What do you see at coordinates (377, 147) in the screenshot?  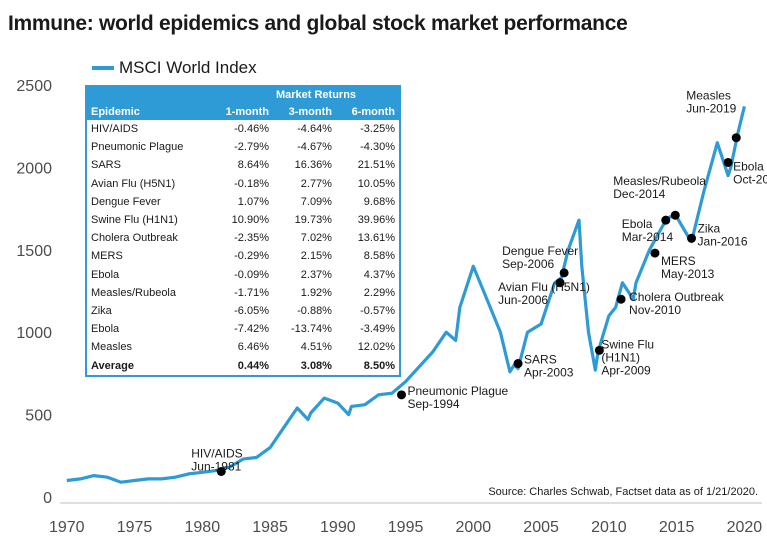 I see `return-cell: -4.30%` at bounding box center [377, 147].